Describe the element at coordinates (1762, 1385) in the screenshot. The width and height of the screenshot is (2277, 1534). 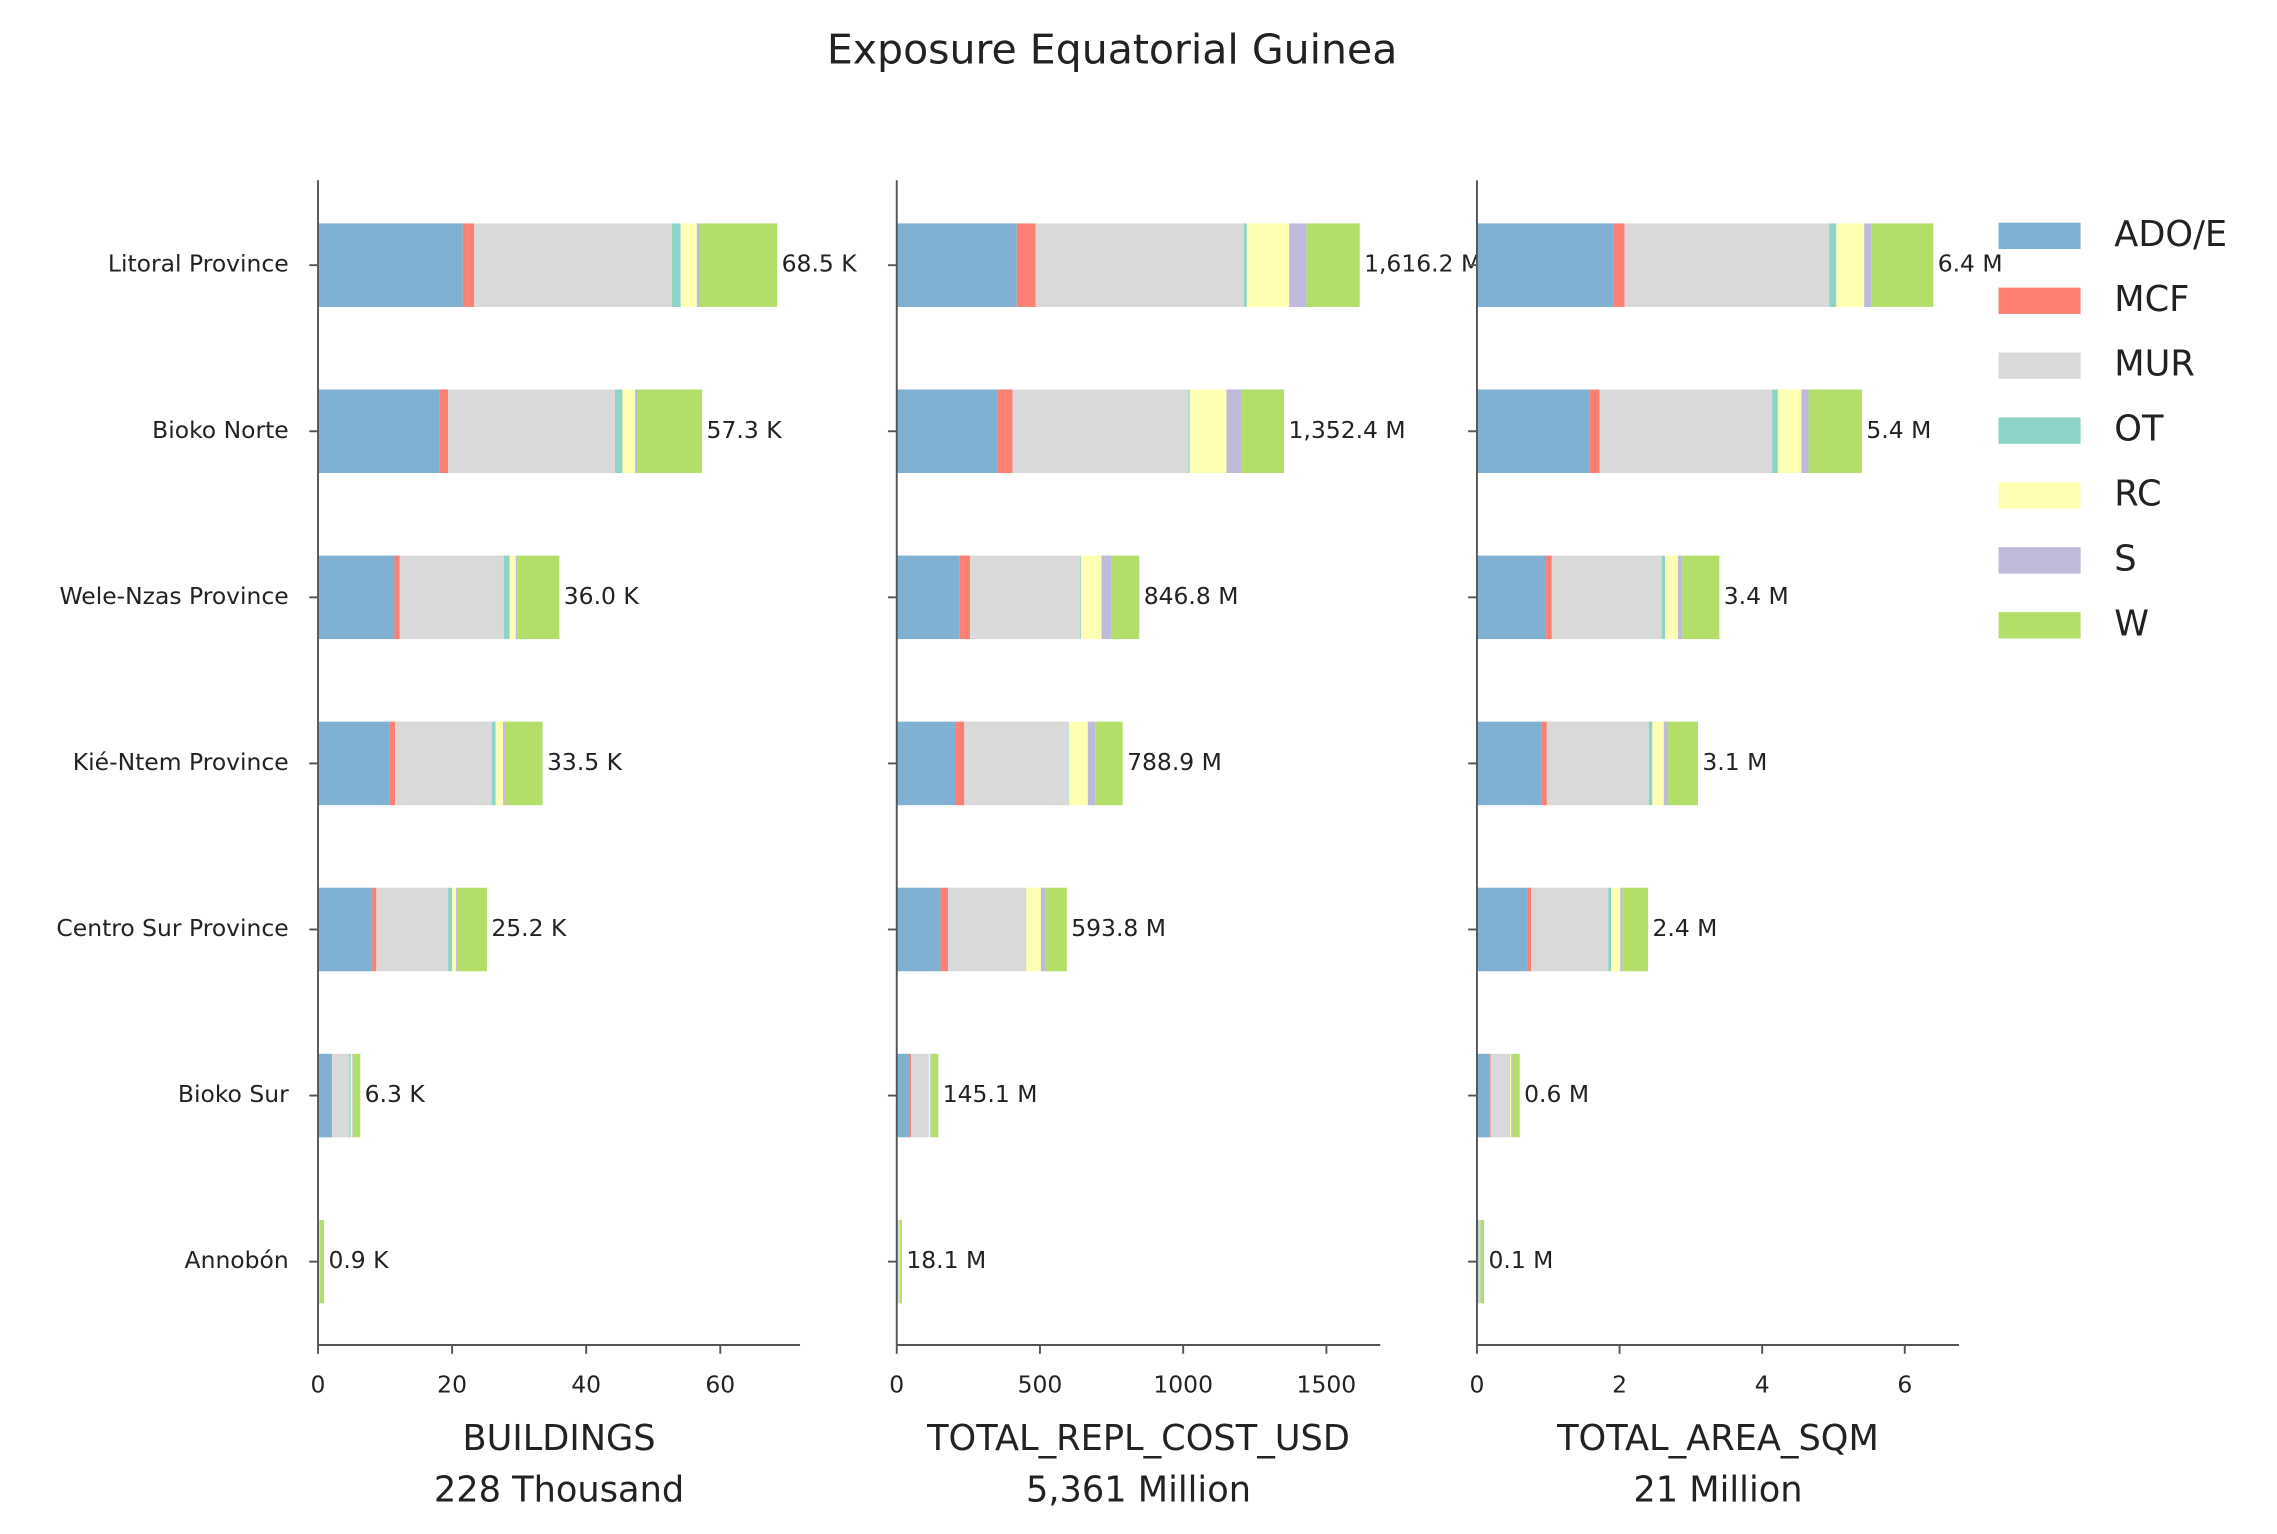
I see `x-tick-label: 4` at that location.